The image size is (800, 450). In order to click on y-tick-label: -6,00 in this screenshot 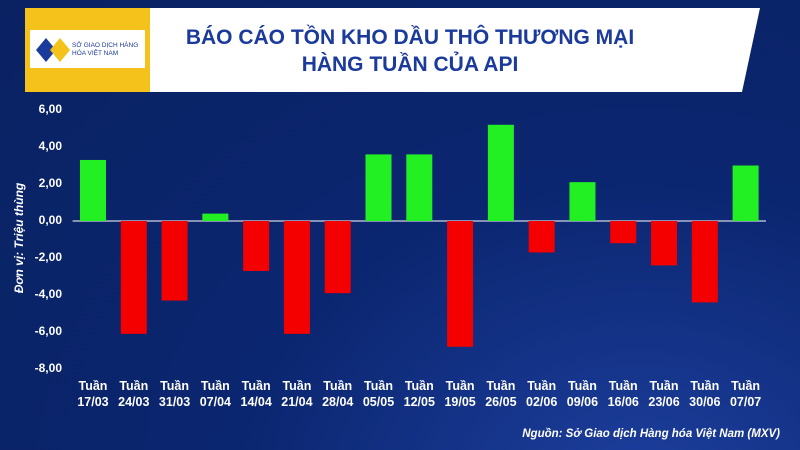, I will do `click(49, 331)`.